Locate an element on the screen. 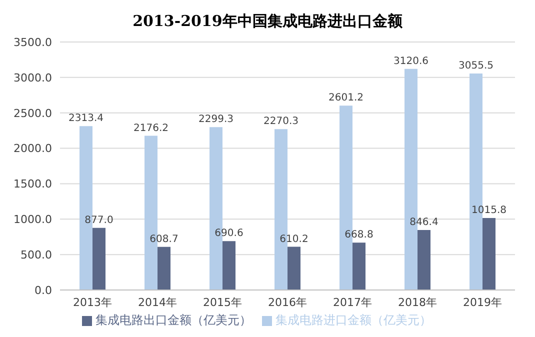  y-tick-label: 1500.0 is located at coordinates (33, 184).